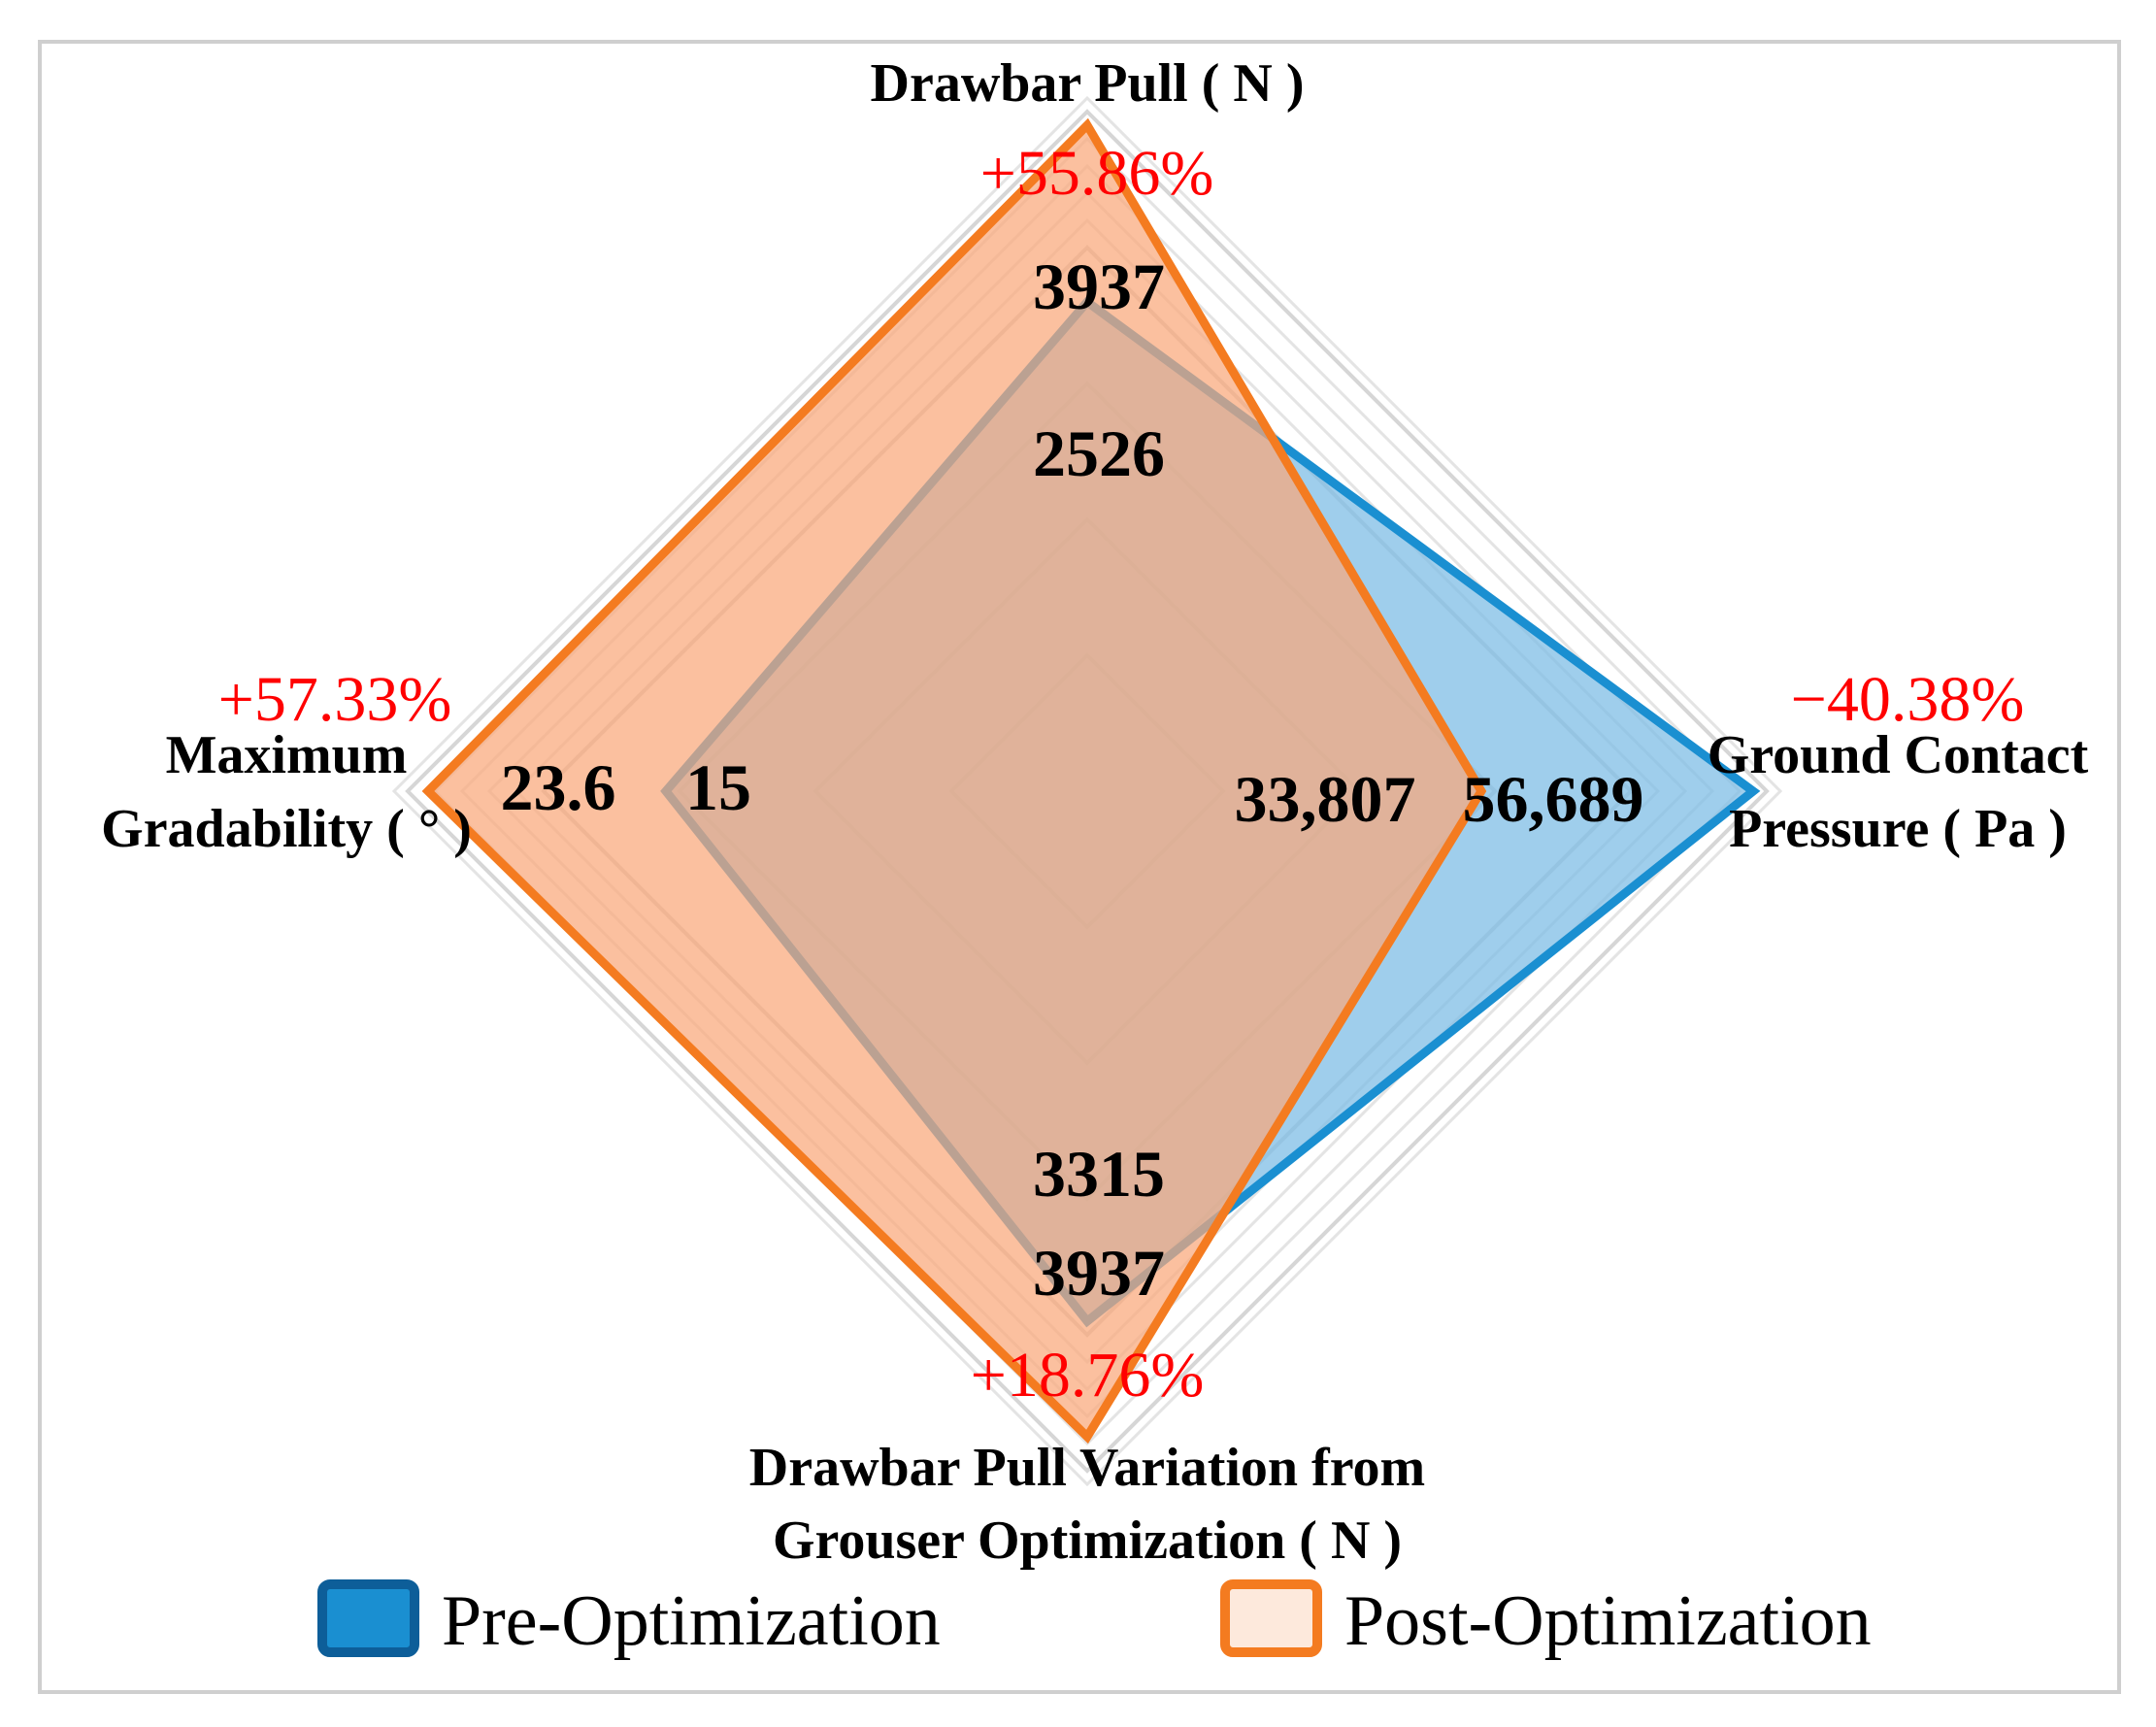 Image resolution: width=2156 pixels, height=1727 pixels. I want to click on legend-swatch-pre-optimization, so click(368, 1618).